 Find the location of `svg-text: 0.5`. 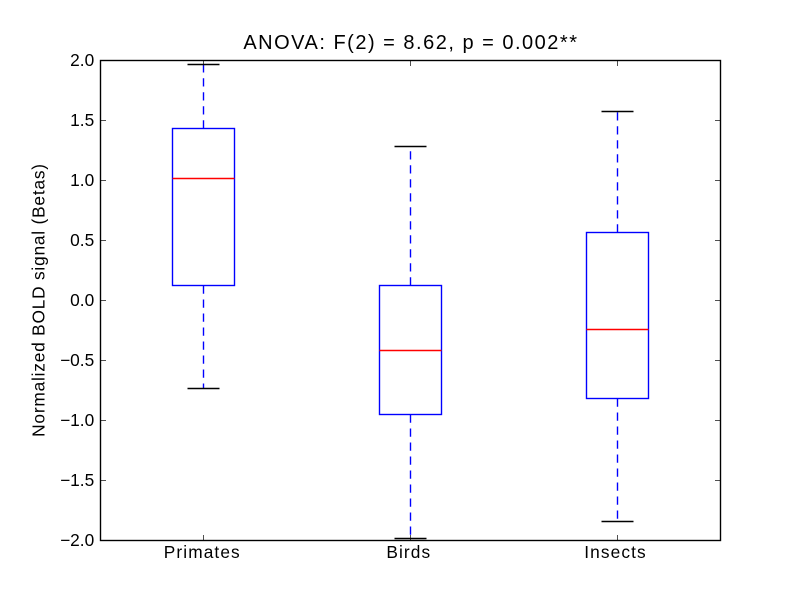

svg-text: 0.5 is located at coordinates (82, 240).